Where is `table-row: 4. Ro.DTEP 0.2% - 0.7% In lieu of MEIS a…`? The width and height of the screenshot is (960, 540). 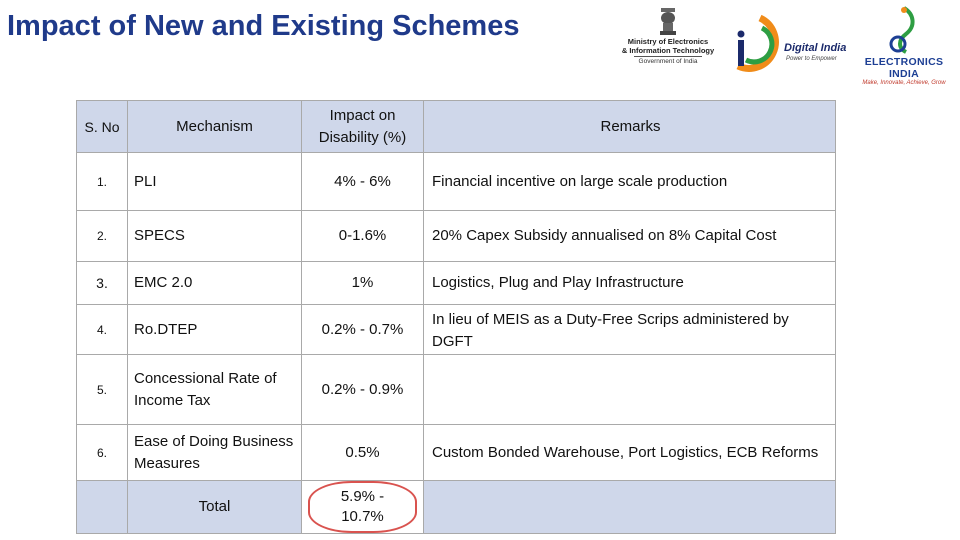 table-row: 4. Ro.DTEP 0.2% - 0.7% In lieu of MEIS a… is located at coordinates (456, 329).